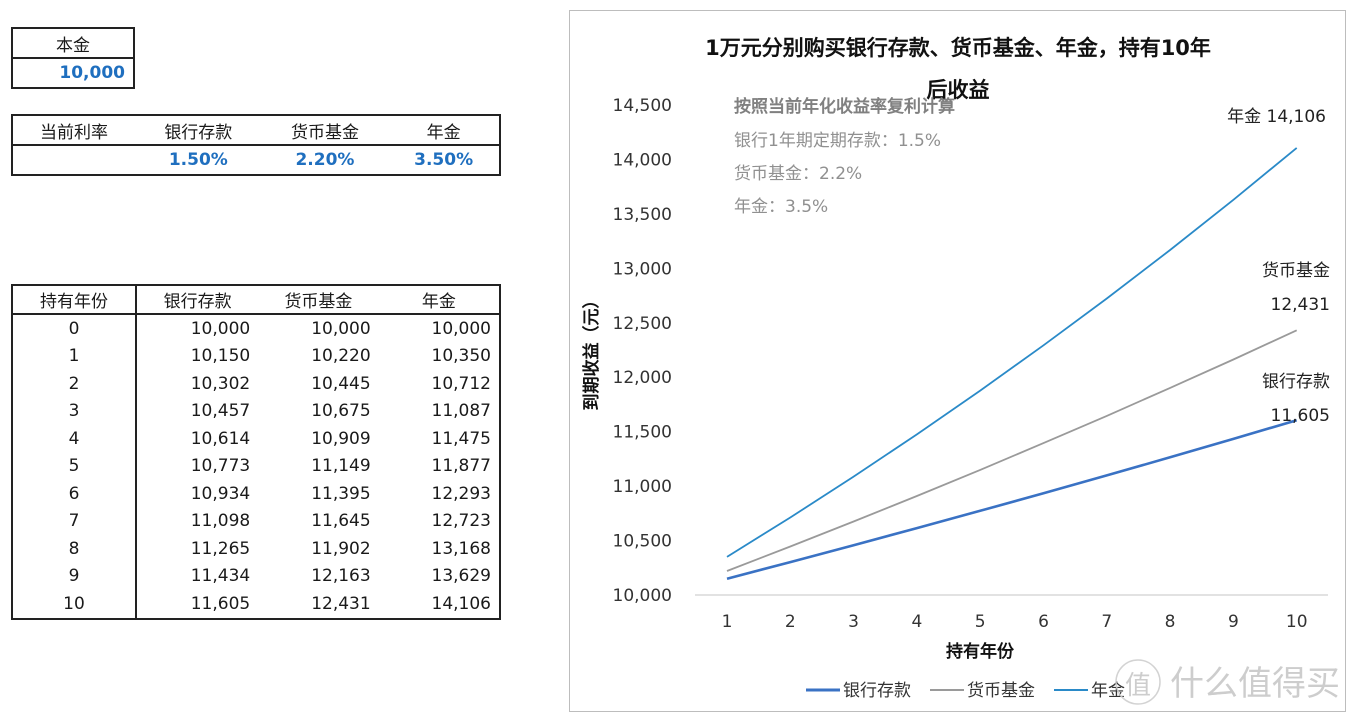 The height and width of the screenshot is (726, 1360). I want to click on year-cell: 6, so click(74, 494).